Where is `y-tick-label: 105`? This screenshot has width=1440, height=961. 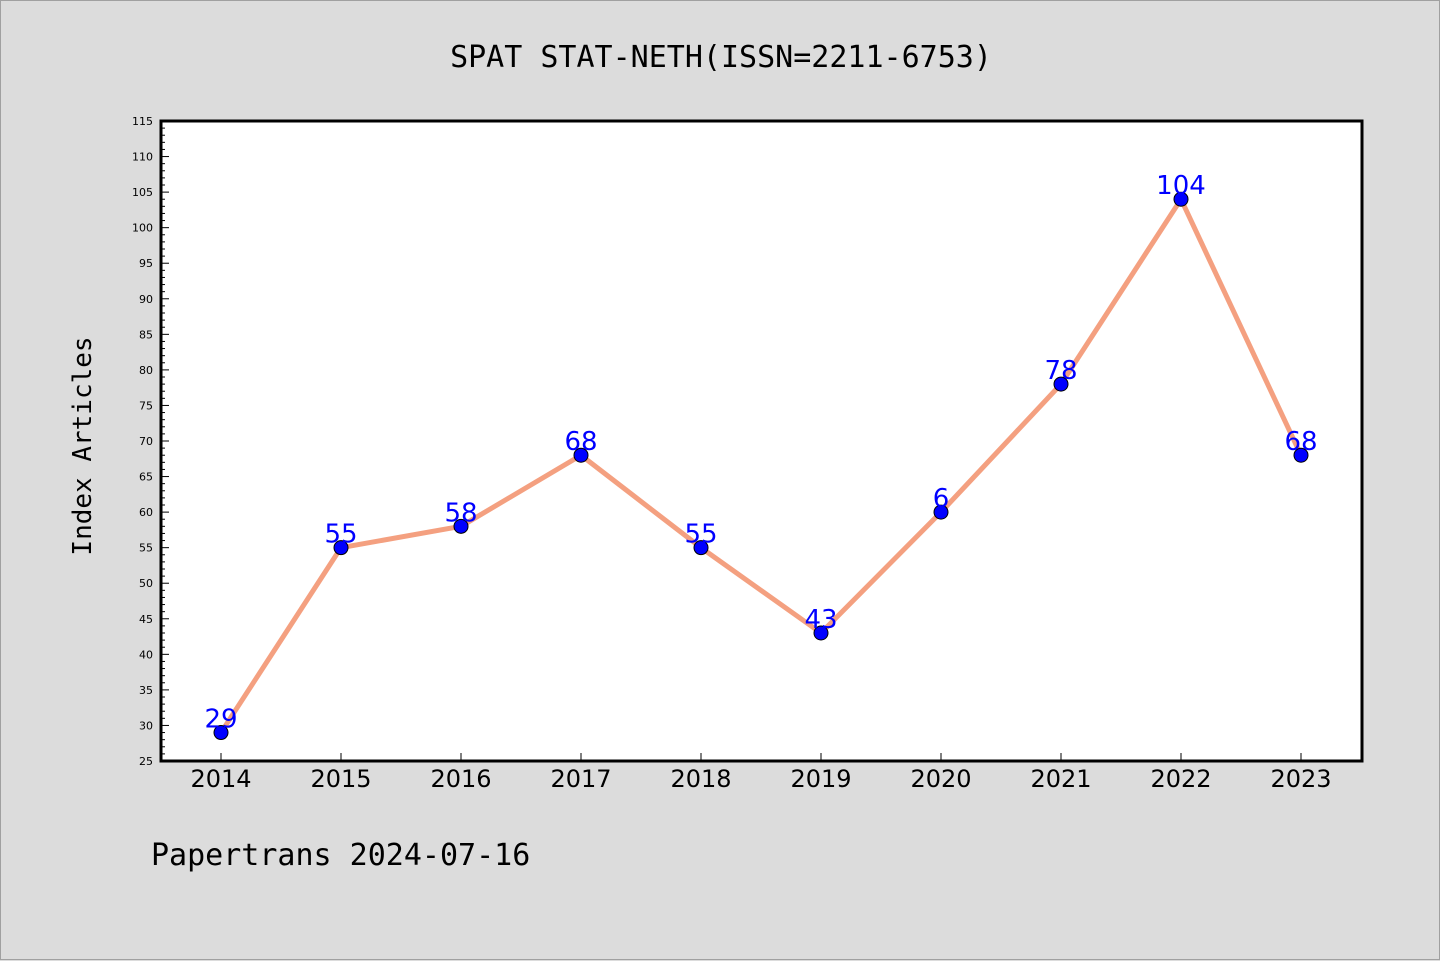 y-tick-label: 105 is located at coordinates (142, 192).